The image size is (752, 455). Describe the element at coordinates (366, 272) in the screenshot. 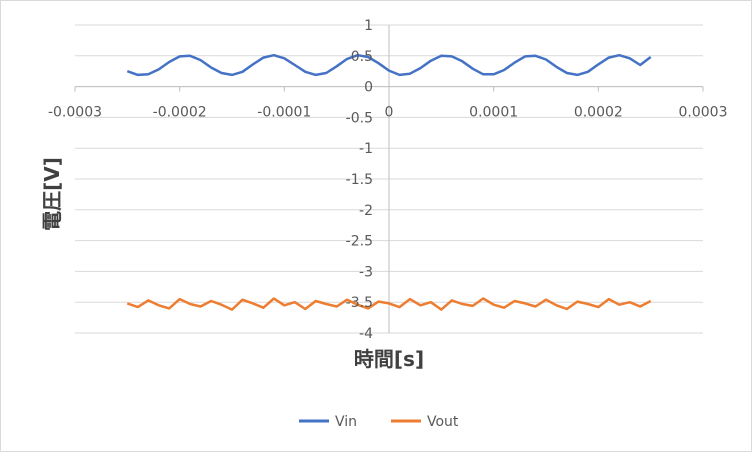

I see `y-tick-label: -3` at that location.